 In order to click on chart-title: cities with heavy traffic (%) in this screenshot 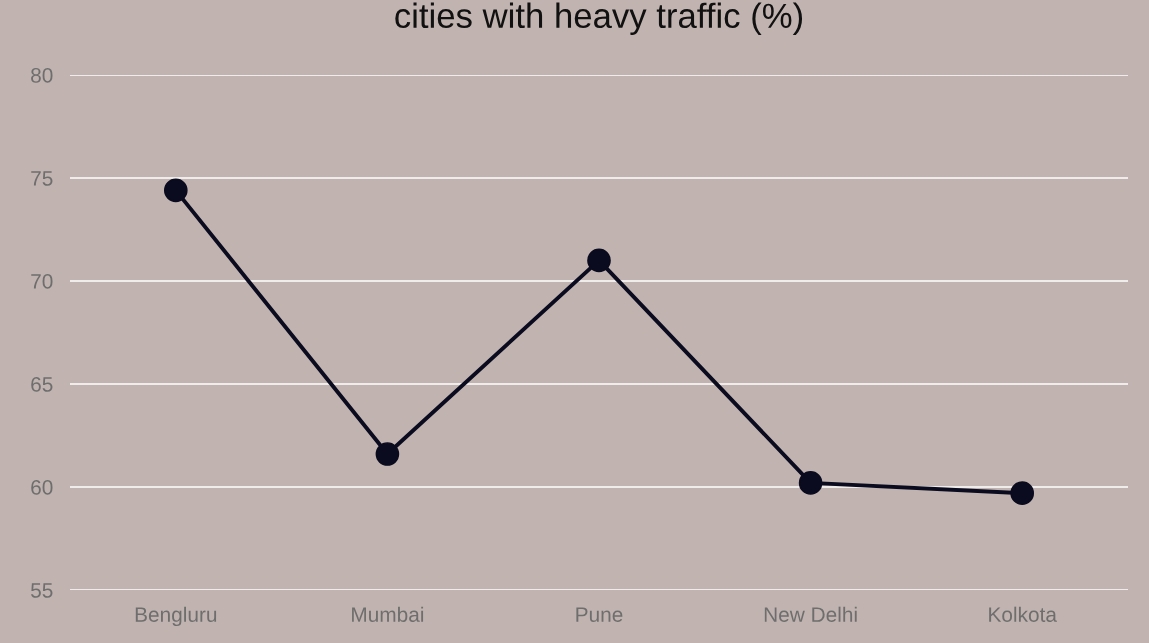, I will do `click(599, 18)`.